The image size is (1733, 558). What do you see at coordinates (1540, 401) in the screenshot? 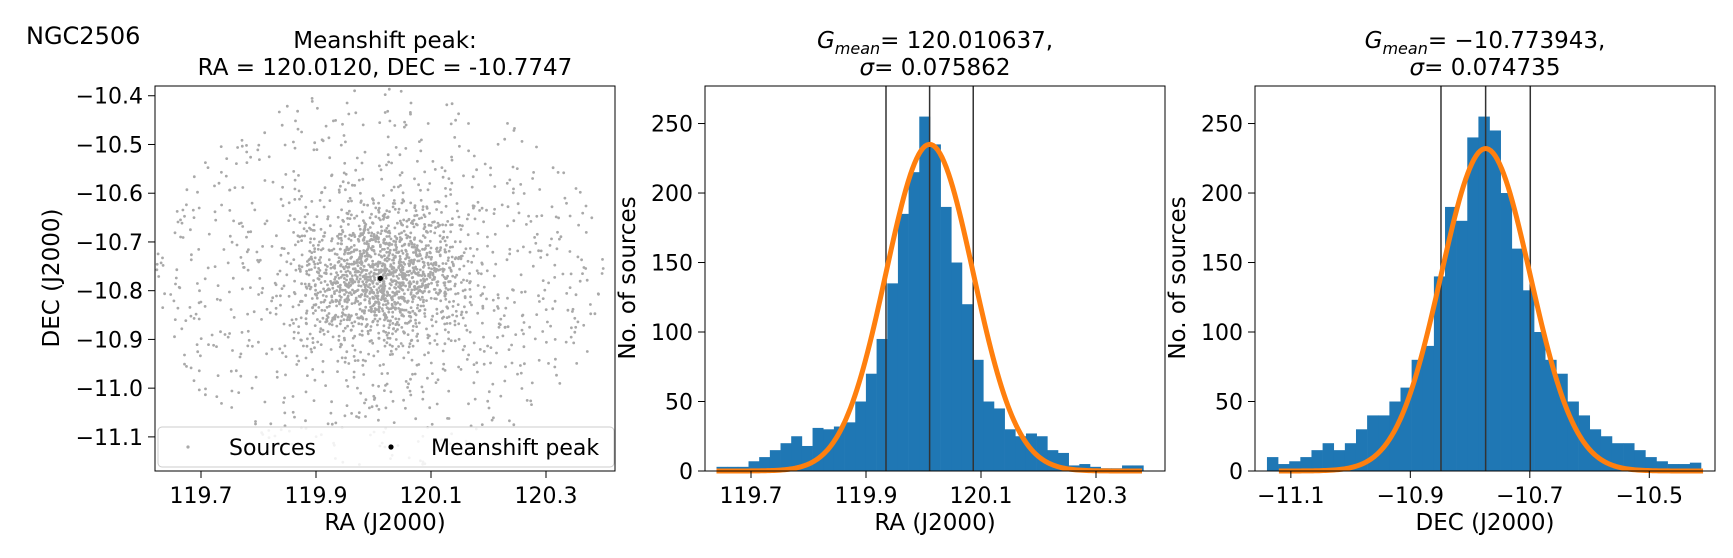
I see `dec-hist-bar` at bounding box center [1540, 401].